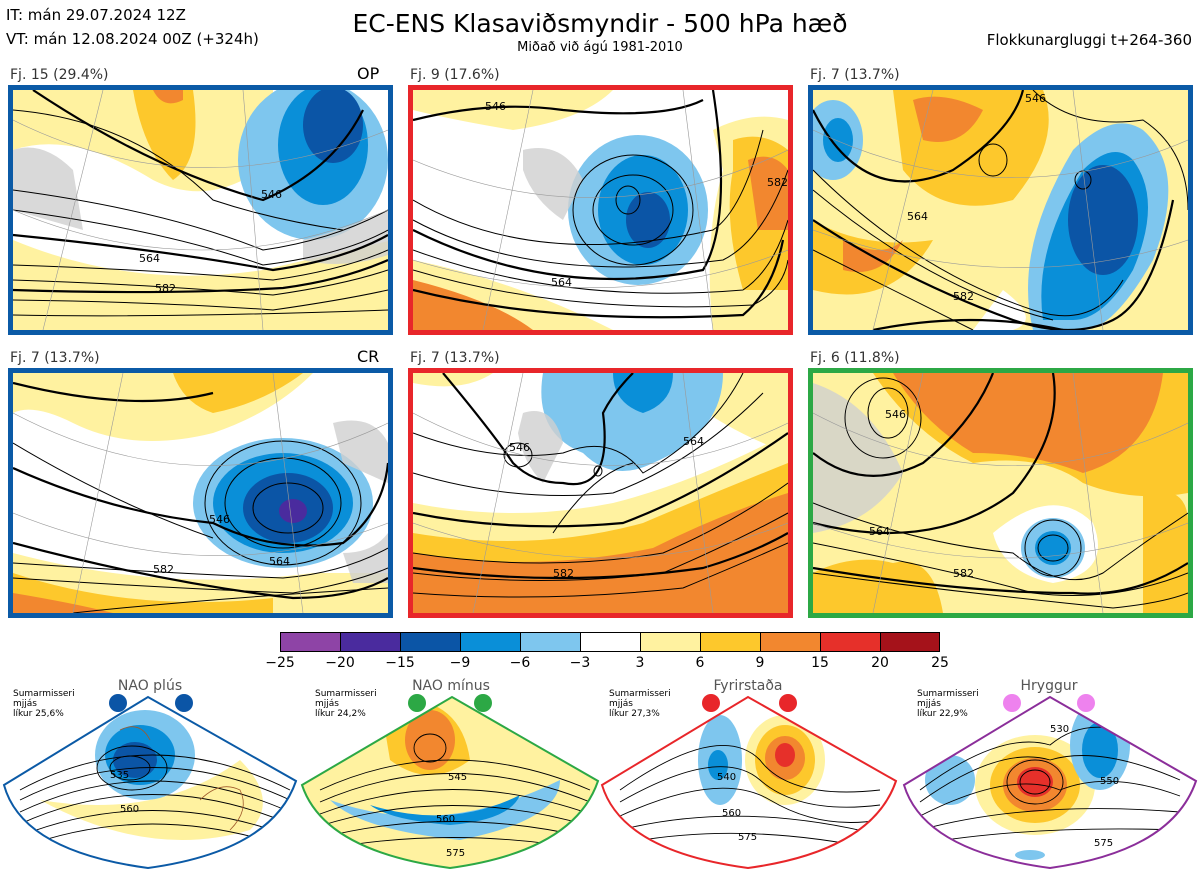 The image size is (1200, 871). I want to click on cluster-map-5: 546 564 582, so click(600, 493).